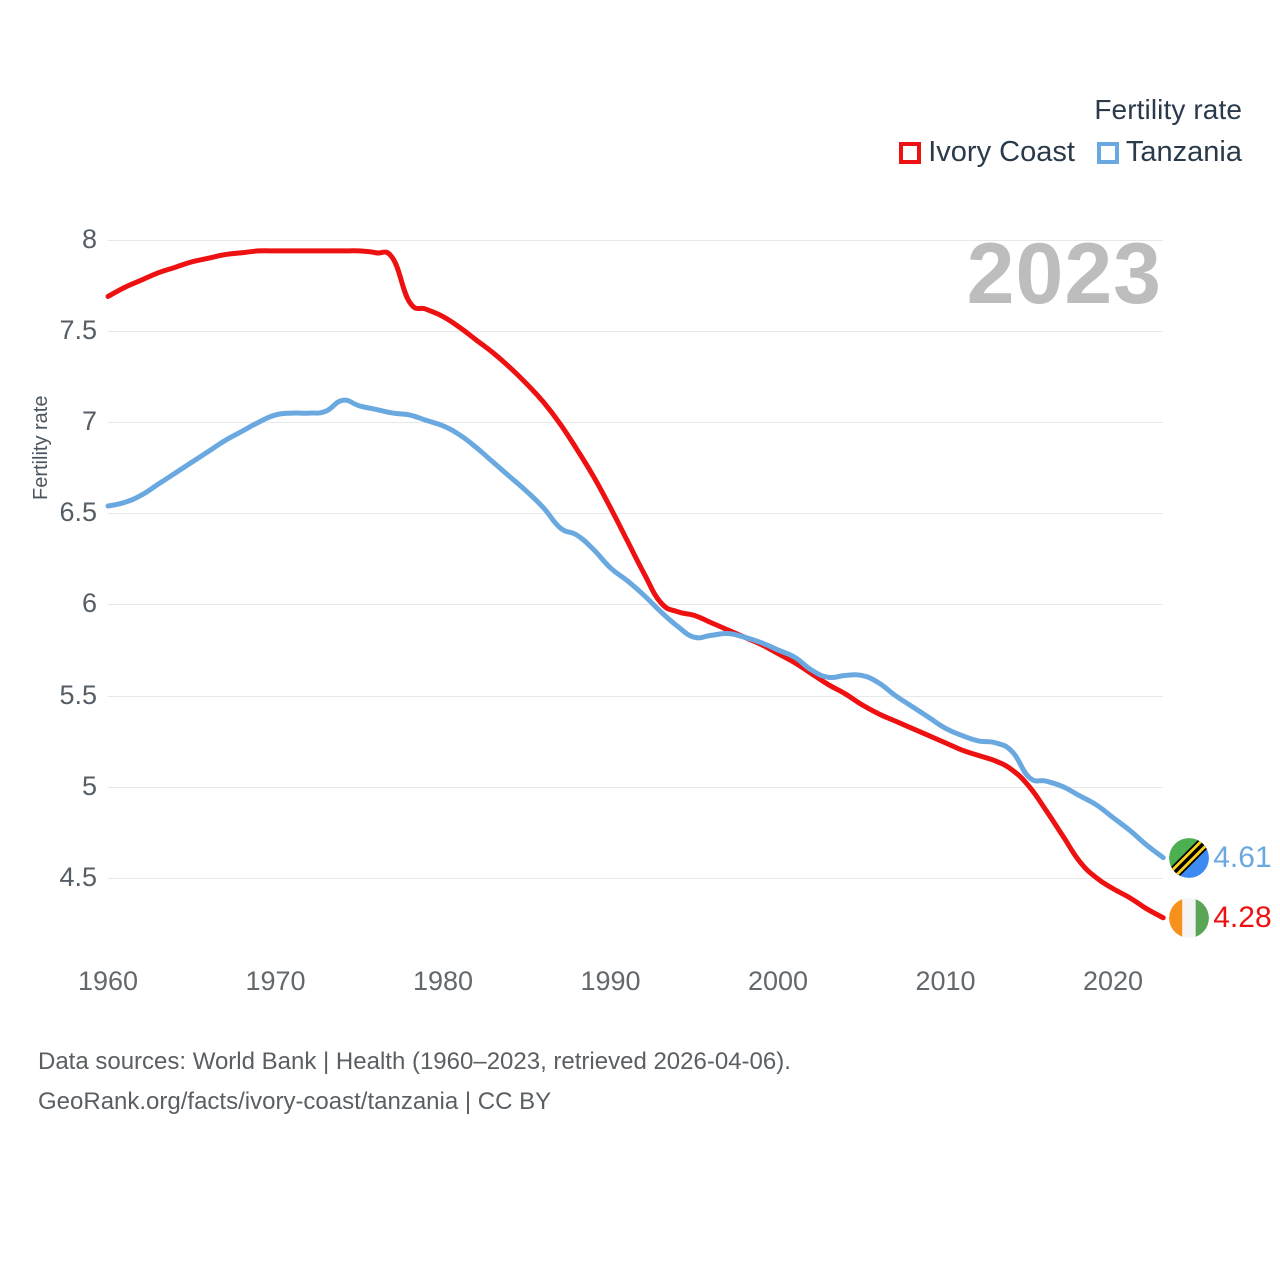 The height and width of the screenshot is (1280, 1280). I want to click on endpoint-ivory-coast: 4.28, so click(1220, 917).